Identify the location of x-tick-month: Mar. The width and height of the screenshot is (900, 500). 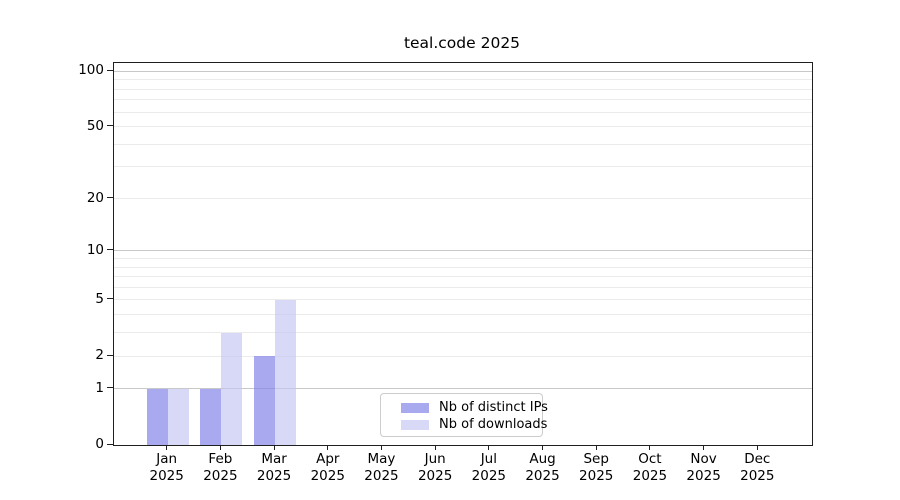
(274, 459).